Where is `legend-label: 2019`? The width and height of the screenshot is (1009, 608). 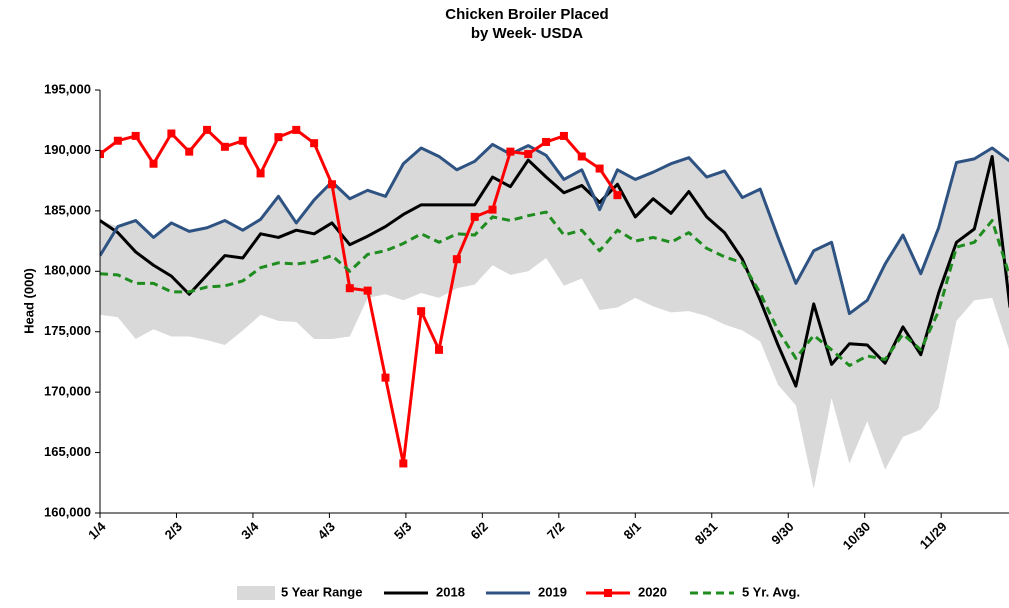 legend-label: 2019 is located at coordinates (552, 591).